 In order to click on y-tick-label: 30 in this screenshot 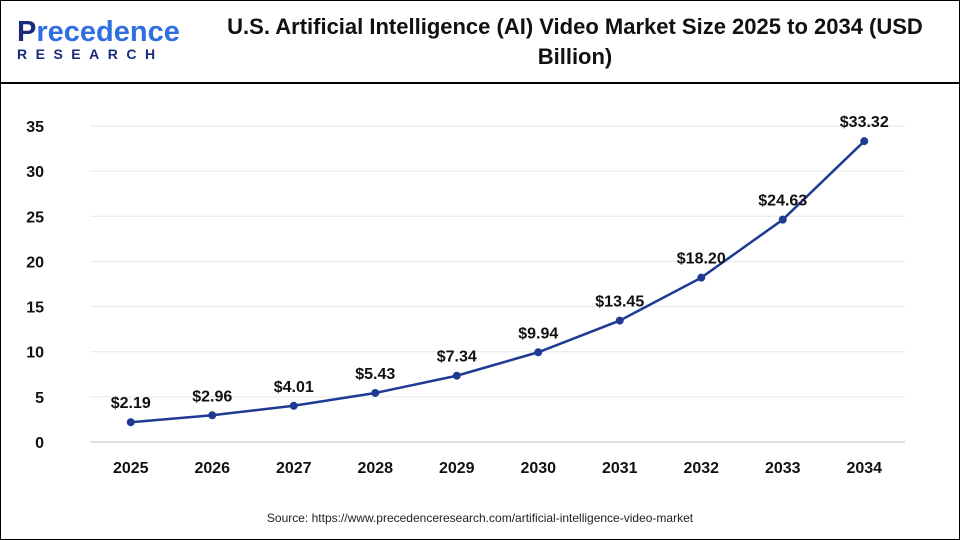, I will do `click(35, 172)`.